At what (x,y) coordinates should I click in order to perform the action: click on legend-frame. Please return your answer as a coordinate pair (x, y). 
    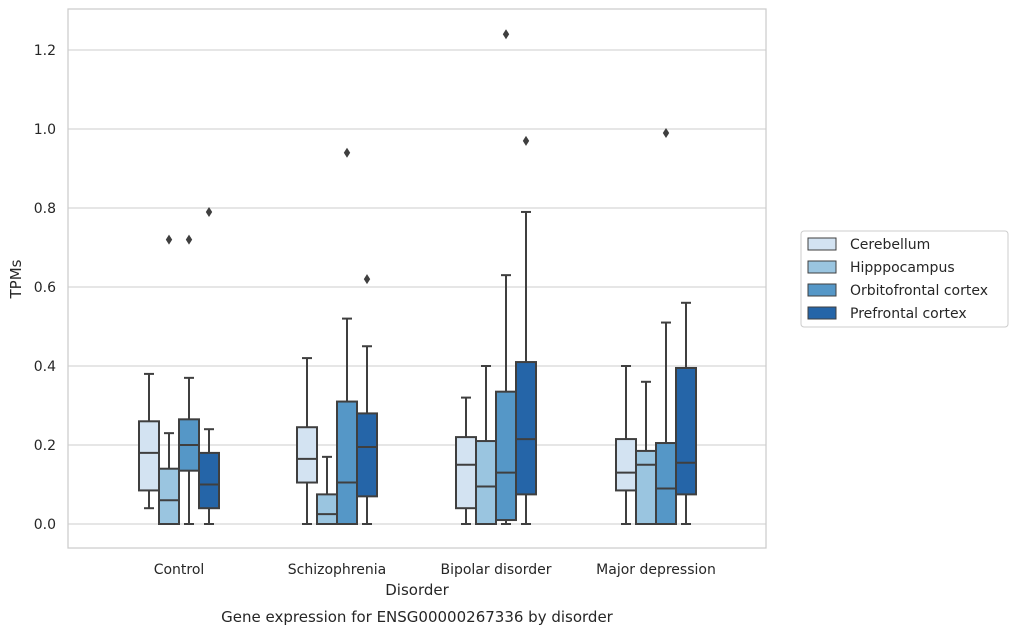
    Looking at the image, I should click on (904, 279).